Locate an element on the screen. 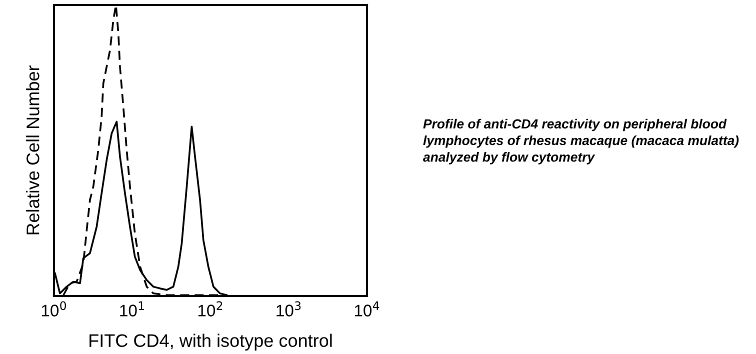 Image resolution: width=756 pixels, height=354 pixels. y-axis-title: Relative Cell Number is located at coordinates (33, 150).